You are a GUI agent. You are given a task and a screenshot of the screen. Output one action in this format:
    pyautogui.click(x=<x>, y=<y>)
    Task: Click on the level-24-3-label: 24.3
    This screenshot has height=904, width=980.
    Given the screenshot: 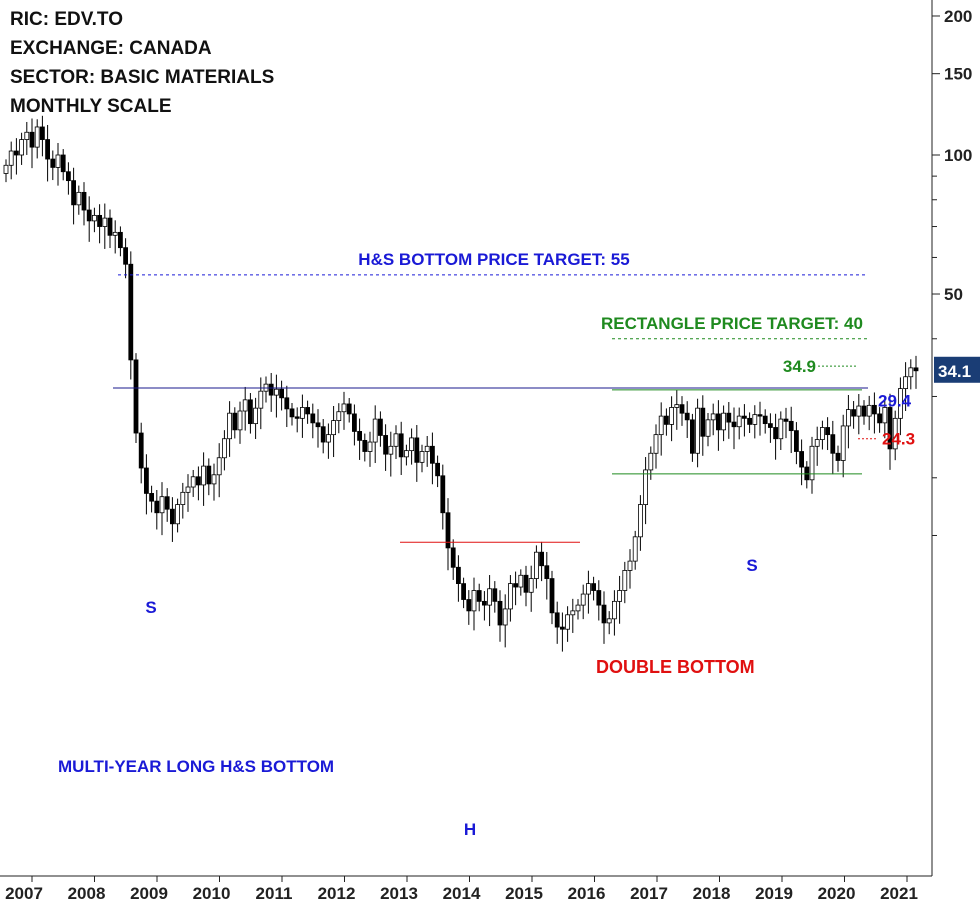 What is the action you would take?
    pyautogui.click(x=898, y=439)
    